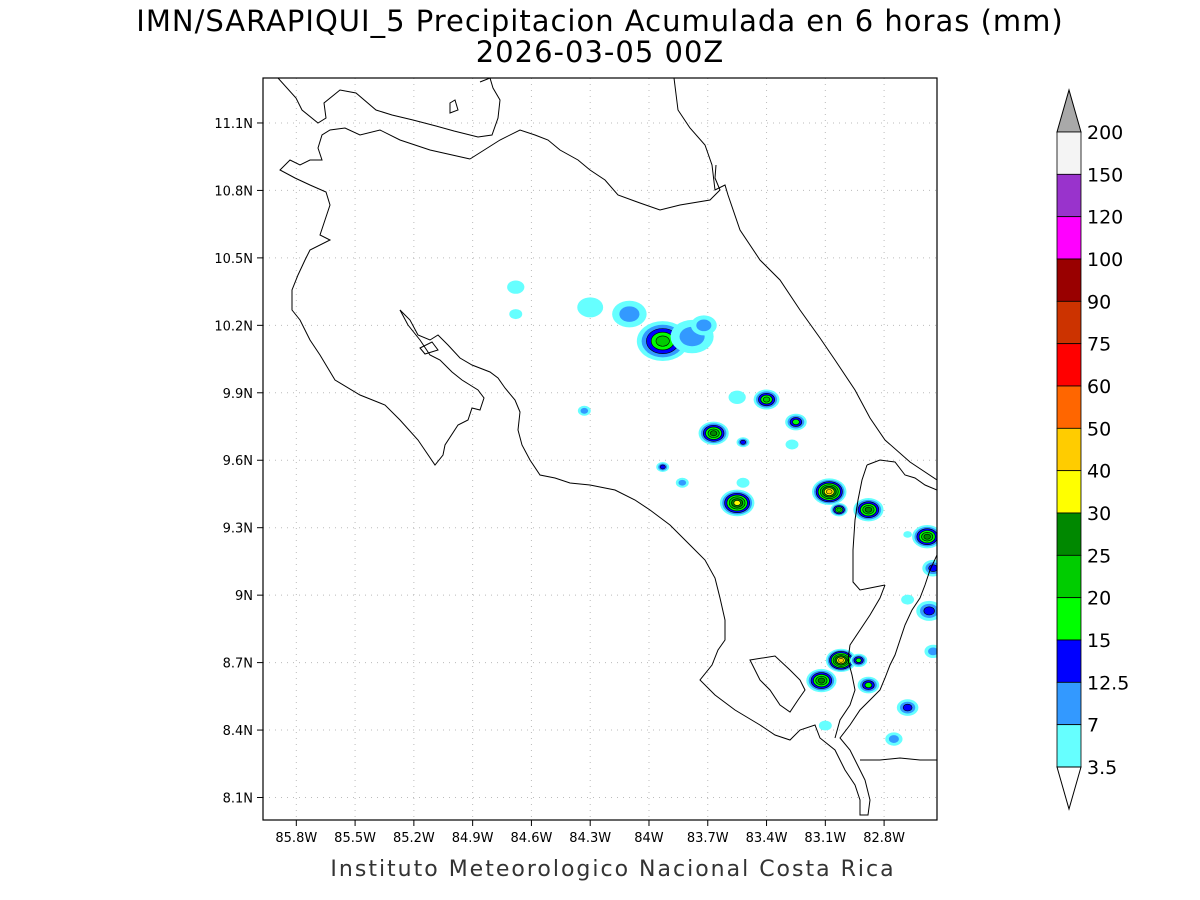 Image resolution: width=1200 pixels, height=900 pixels. What do you see at coordinates (532, 838) in the screenshot?
I see `x-tick-label: 84.6W` at bounding box center [532, 838].